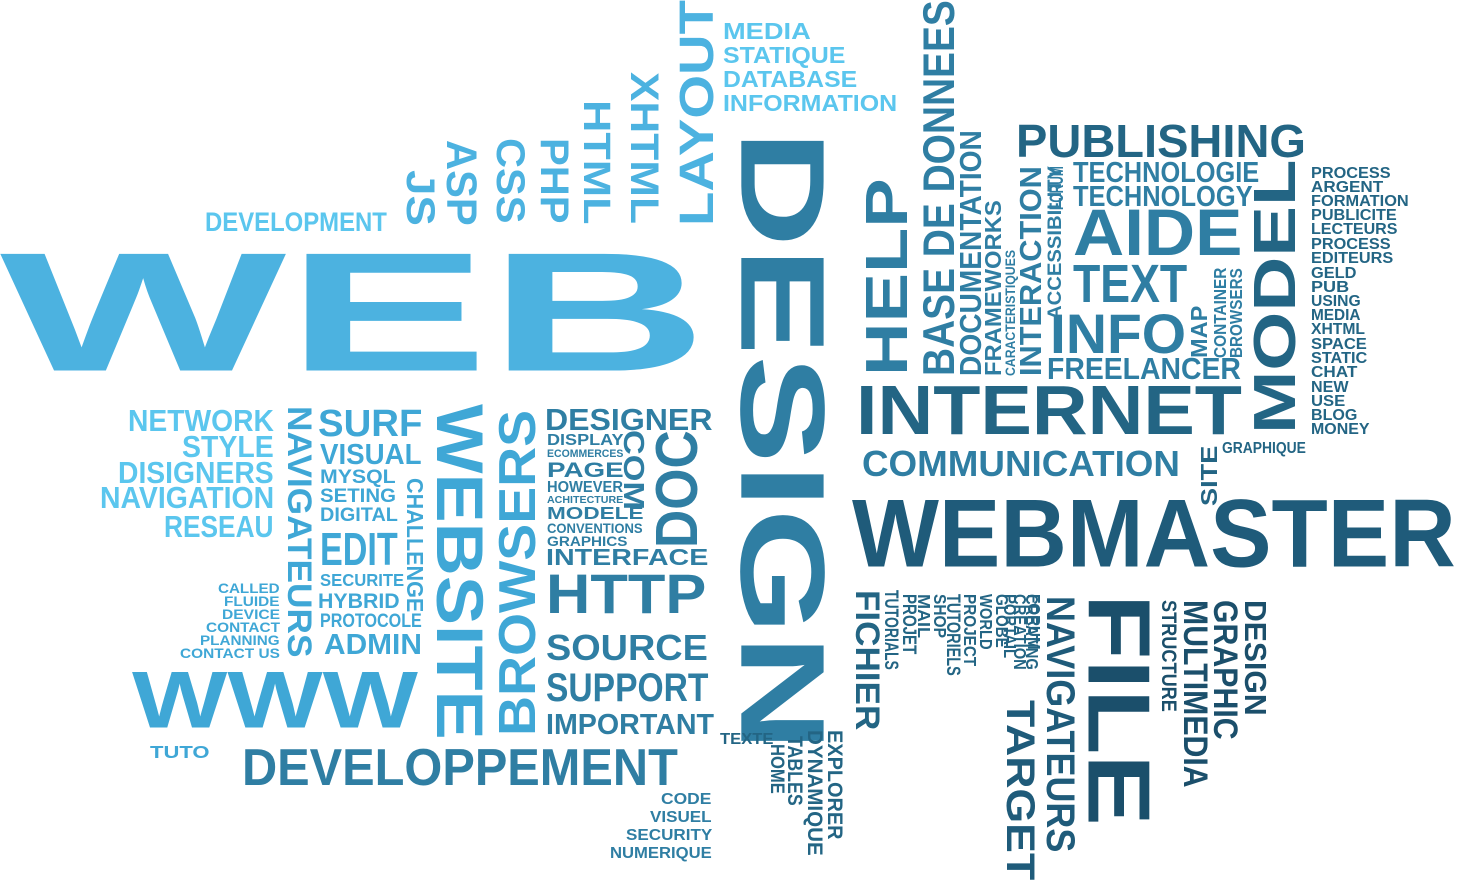 Image resolution: width=1466 pixels, height=880 pixels. I want to click on word-hybrid: HYBRID, so click(359, 600).